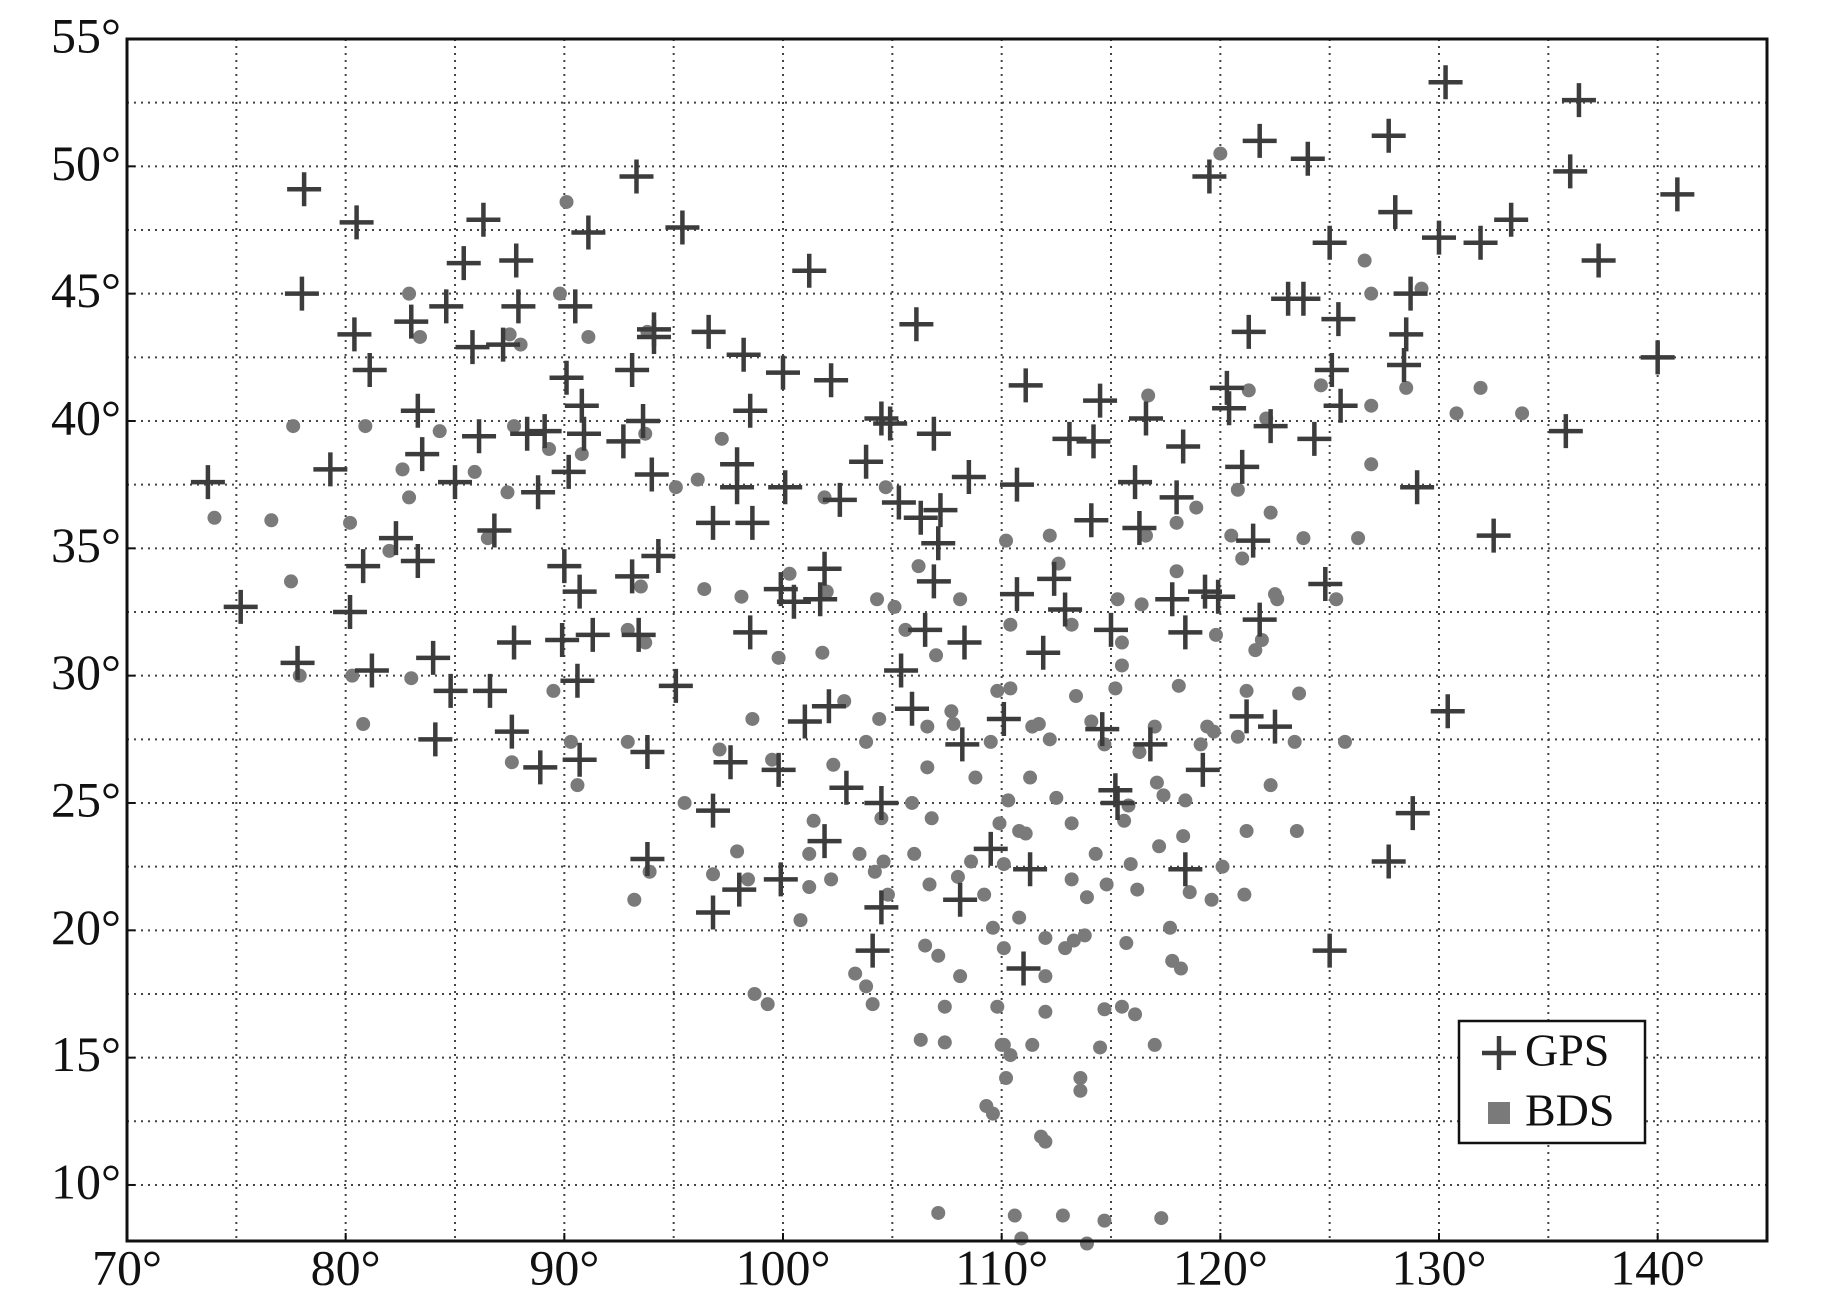 The width and height of the screenshot is (1843, 1299). Describe the element at coordinates (1657, 1267) in the screenshot. I see `x-tick-label: 140°` at that location.